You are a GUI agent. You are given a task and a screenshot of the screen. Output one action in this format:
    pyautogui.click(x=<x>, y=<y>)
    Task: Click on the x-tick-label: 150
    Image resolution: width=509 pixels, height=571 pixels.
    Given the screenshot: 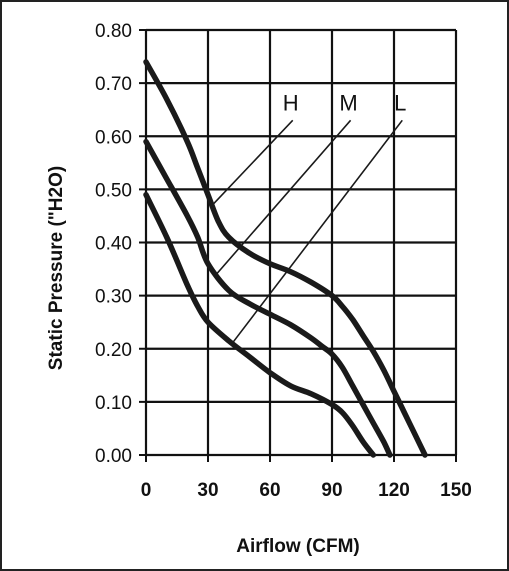 What is the action you would take?
    pyautogui.click(x=456, y=490)
    